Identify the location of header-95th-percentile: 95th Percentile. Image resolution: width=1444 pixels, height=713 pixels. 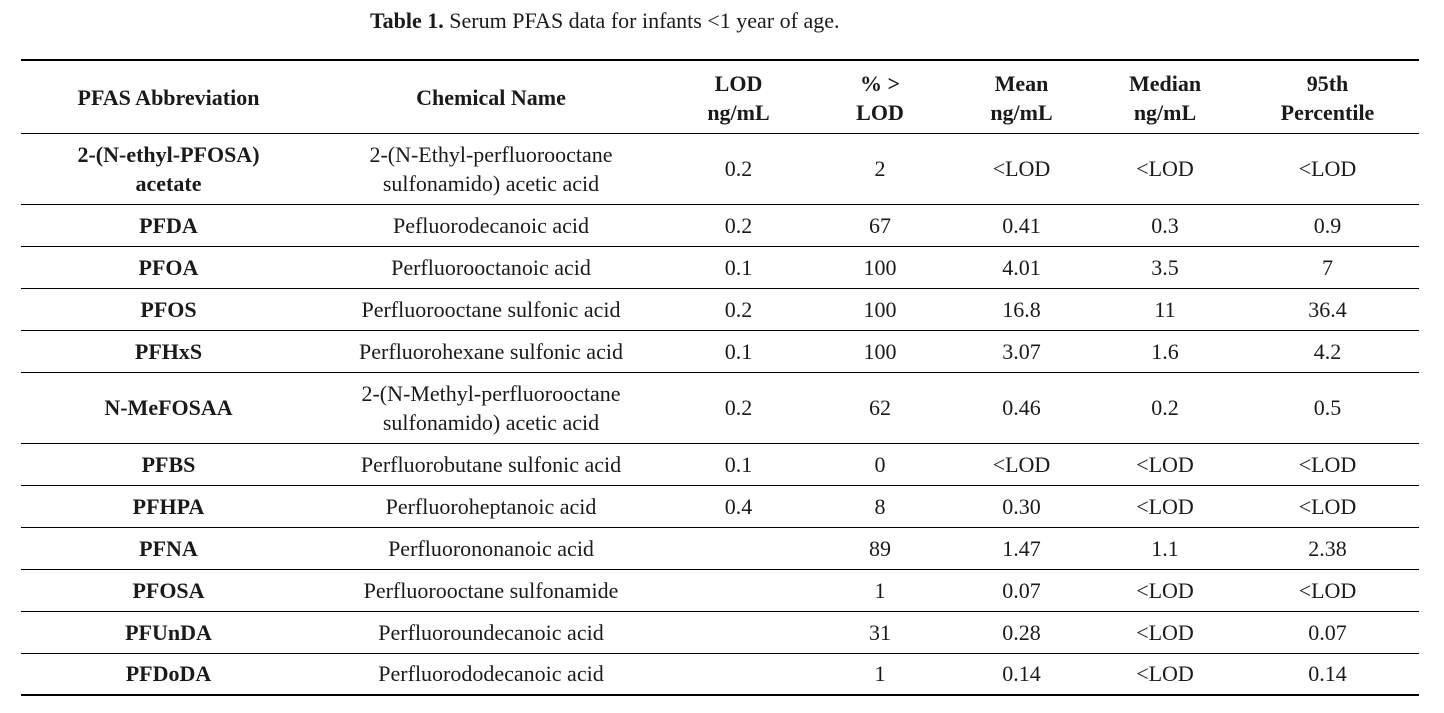
(1327, 97).